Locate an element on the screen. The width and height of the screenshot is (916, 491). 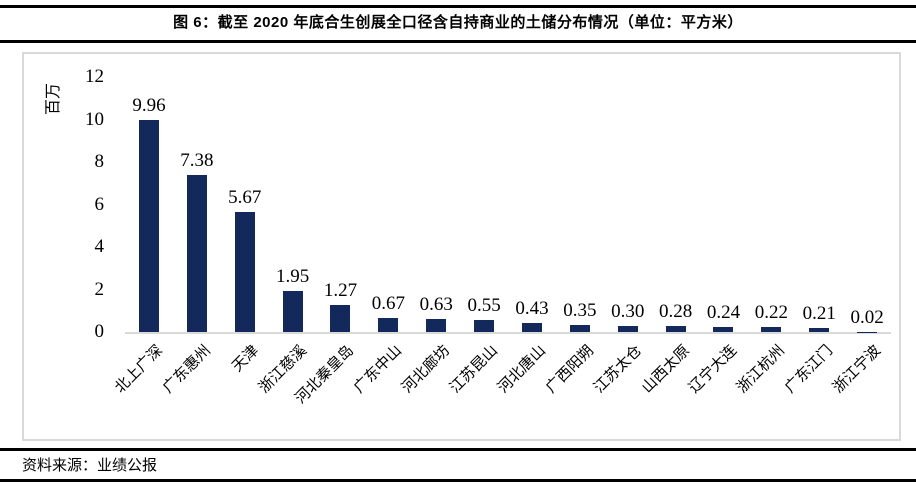
y-tick-label: 2 is located at coordinates (99, 289).